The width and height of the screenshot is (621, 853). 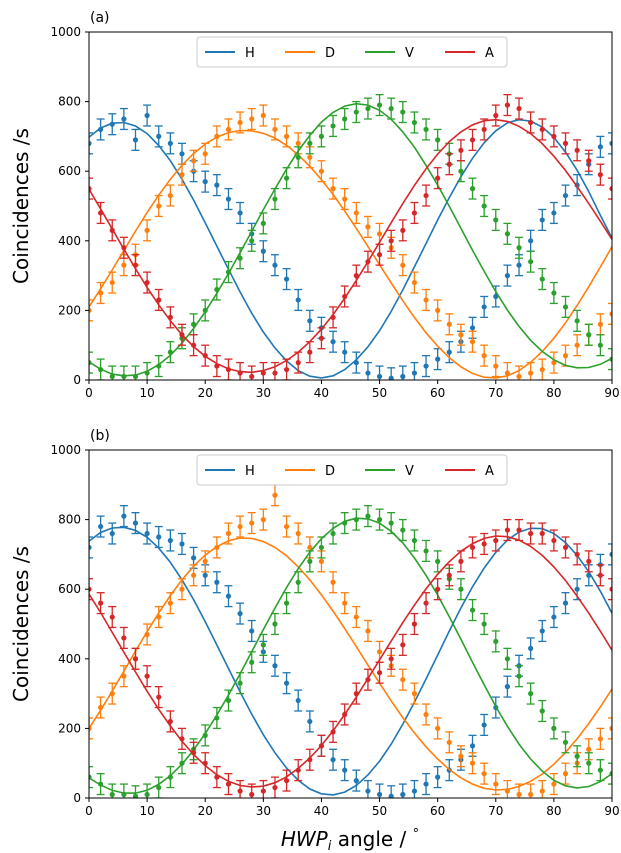 I want to click on x-tick-label: 90, so click(x=611, y=811).